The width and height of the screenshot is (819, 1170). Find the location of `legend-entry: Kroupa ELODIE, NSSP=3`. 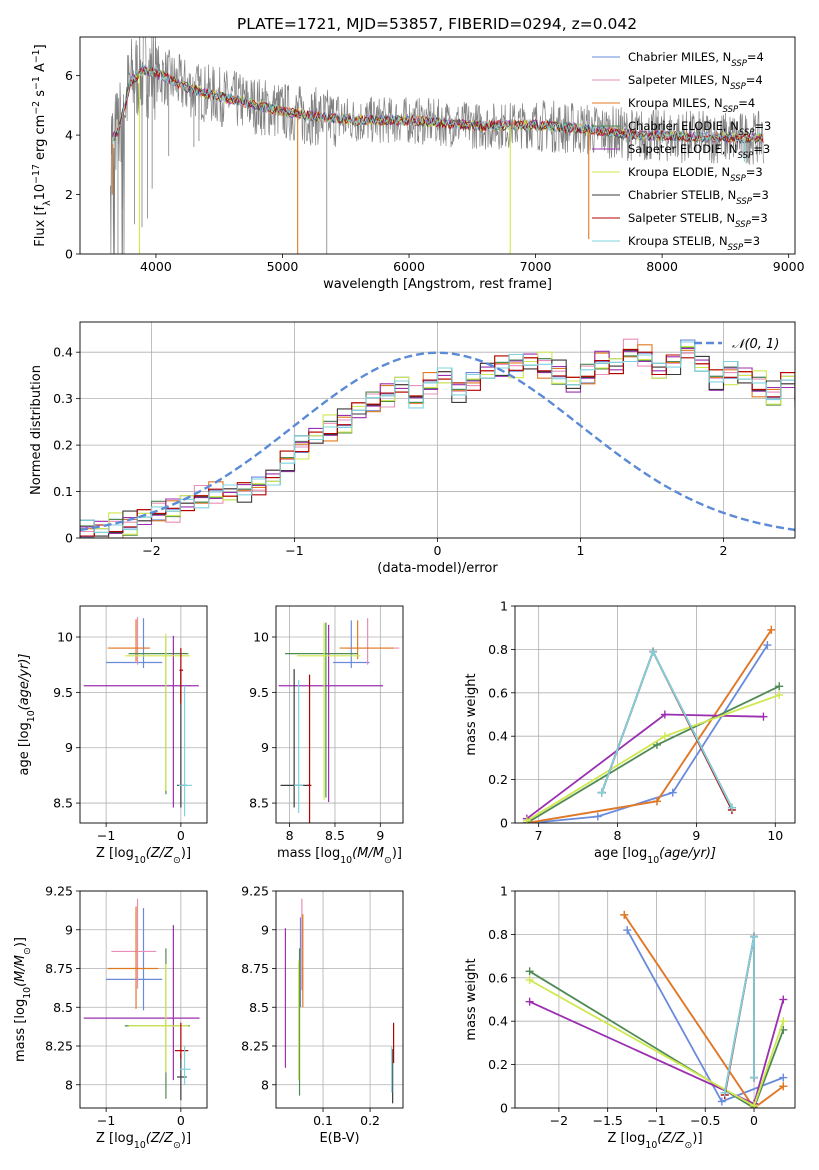

legend-entry: Kroupa ELODIE, NSSP=3 is located at coordinates (695, 174).